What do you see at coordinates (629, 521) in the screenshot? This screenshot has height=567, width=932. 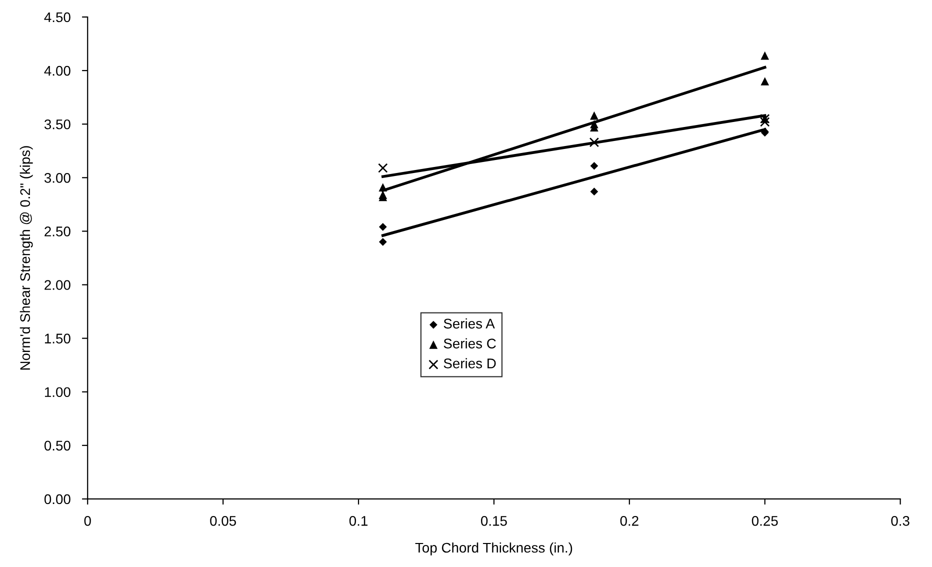 I see `x-tick-label: 0.2` at bounding box center [629, 521].